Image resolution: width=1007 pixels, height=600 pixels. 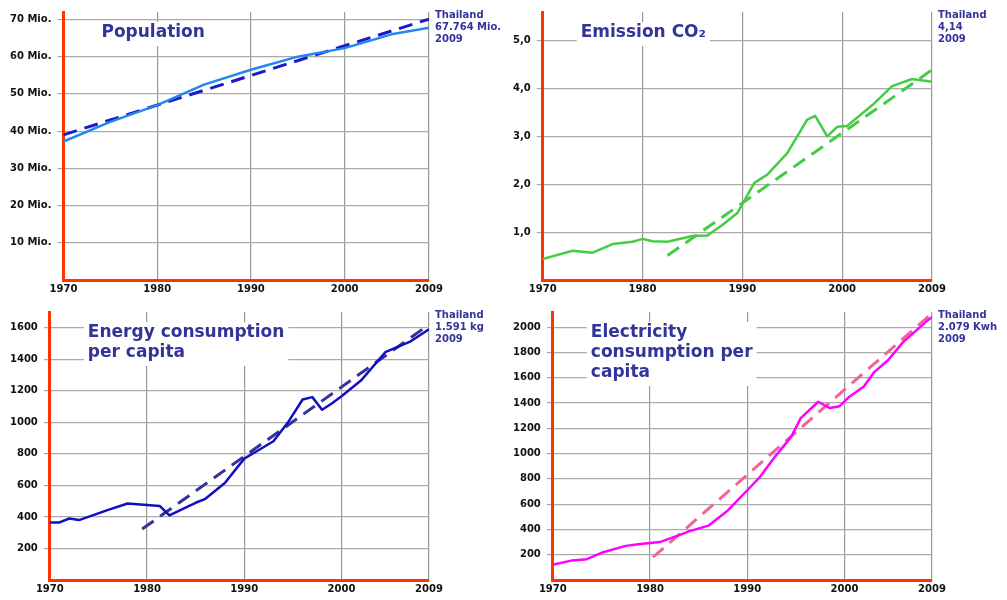 What do you see at coordinates (468, 26) in the screenshot?
I see `text: Thailand 67.764 Mio. 2009` at bounding box center [468, 26].